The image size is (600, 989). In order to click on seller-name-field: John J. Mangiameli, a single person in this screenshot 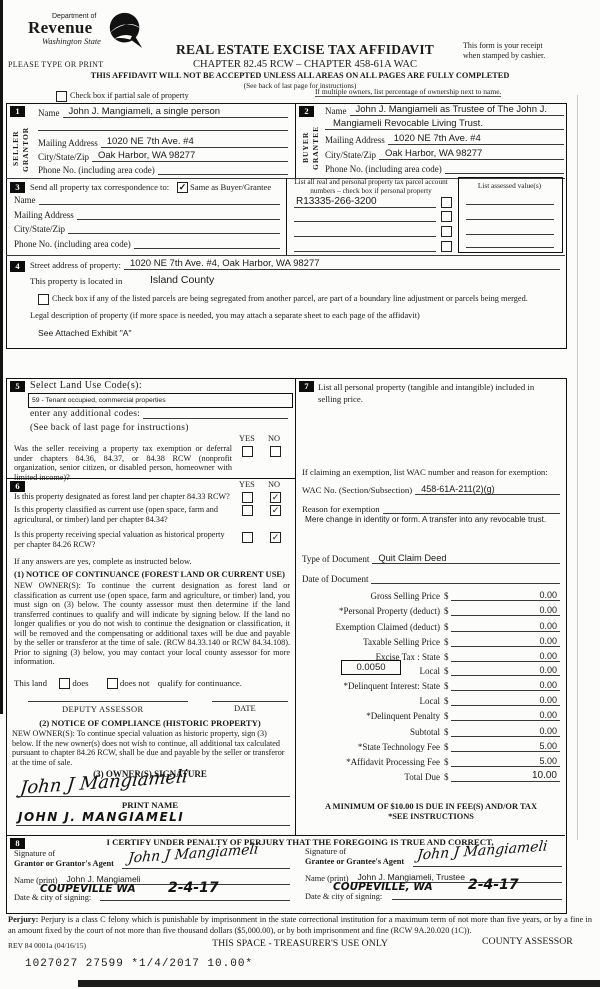, I will do `click(175, 112)`.